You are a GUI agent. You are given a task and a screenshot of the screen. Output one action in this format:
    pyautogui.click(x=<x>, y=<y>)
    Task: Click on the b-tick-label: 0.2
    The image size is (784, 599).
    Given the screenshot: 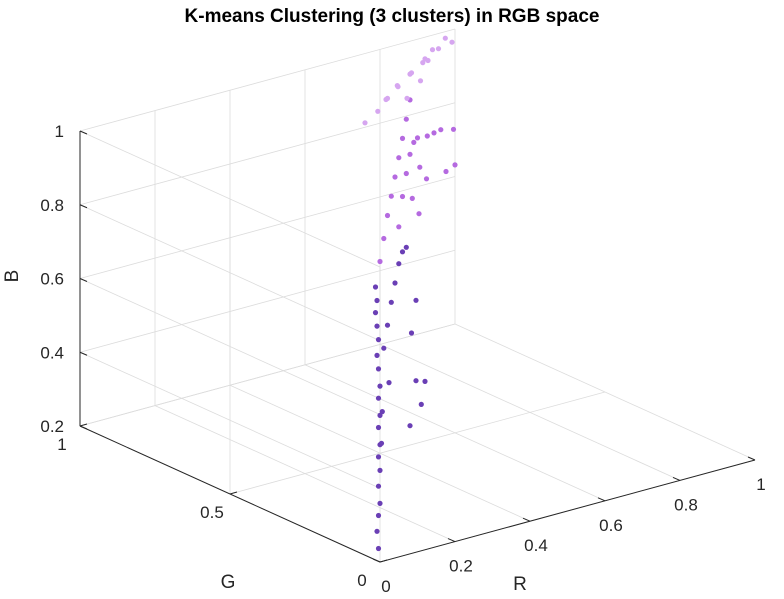 What is the action you would take?
    pyautogui.click(x=52, y=426)
    